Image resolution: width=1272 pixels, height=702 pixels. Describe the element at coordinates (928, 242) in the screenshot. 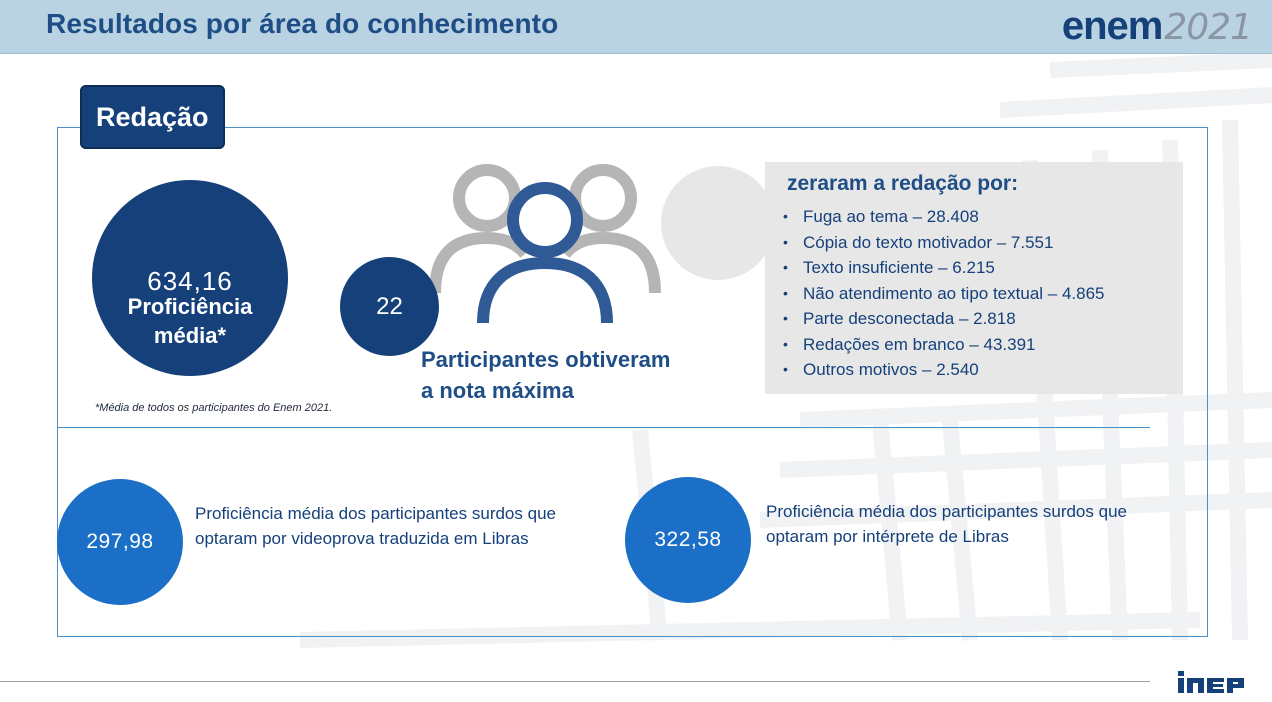

I see `zeroed-item-text: Cópia do texto motivador – 7.551` at that location.